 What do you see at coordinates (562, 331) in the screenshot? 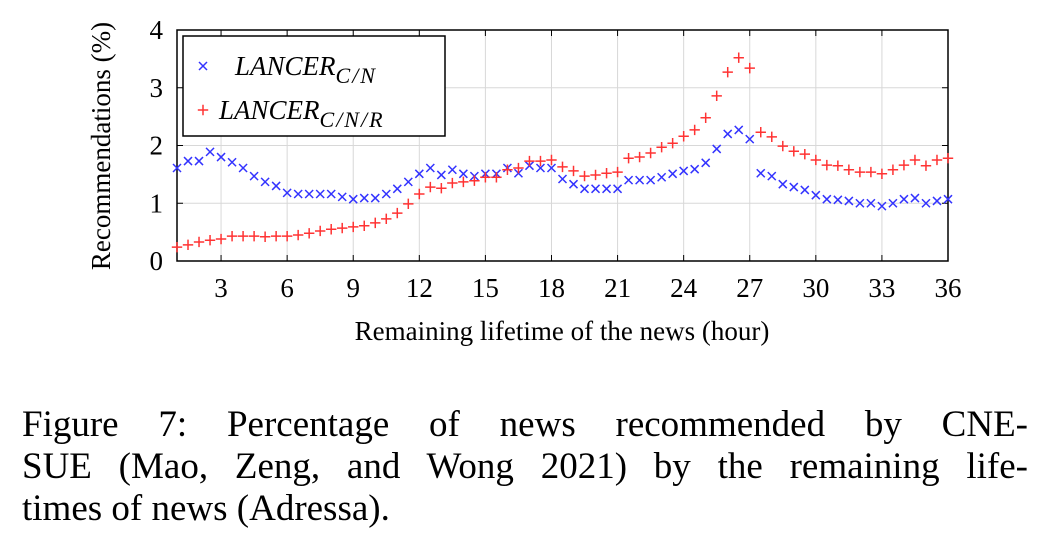
I see `x-axis-label: Remaining lifetime of the news (hour)` at bounding box center [562, 331].